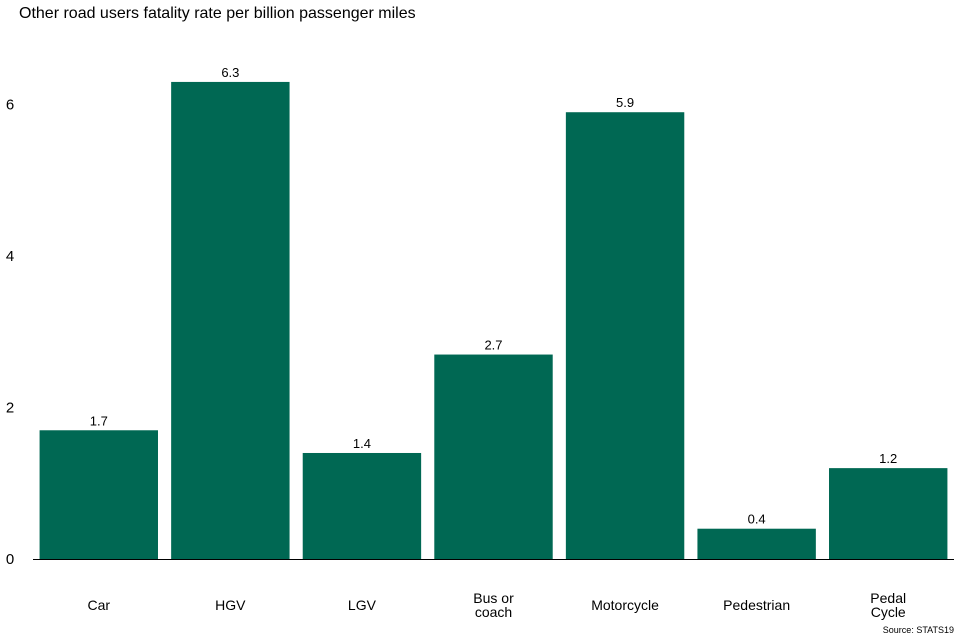  Describe the element at coordinates (918, 630) in the screenshot. I see `source-note: Source: STATS19` at that location.